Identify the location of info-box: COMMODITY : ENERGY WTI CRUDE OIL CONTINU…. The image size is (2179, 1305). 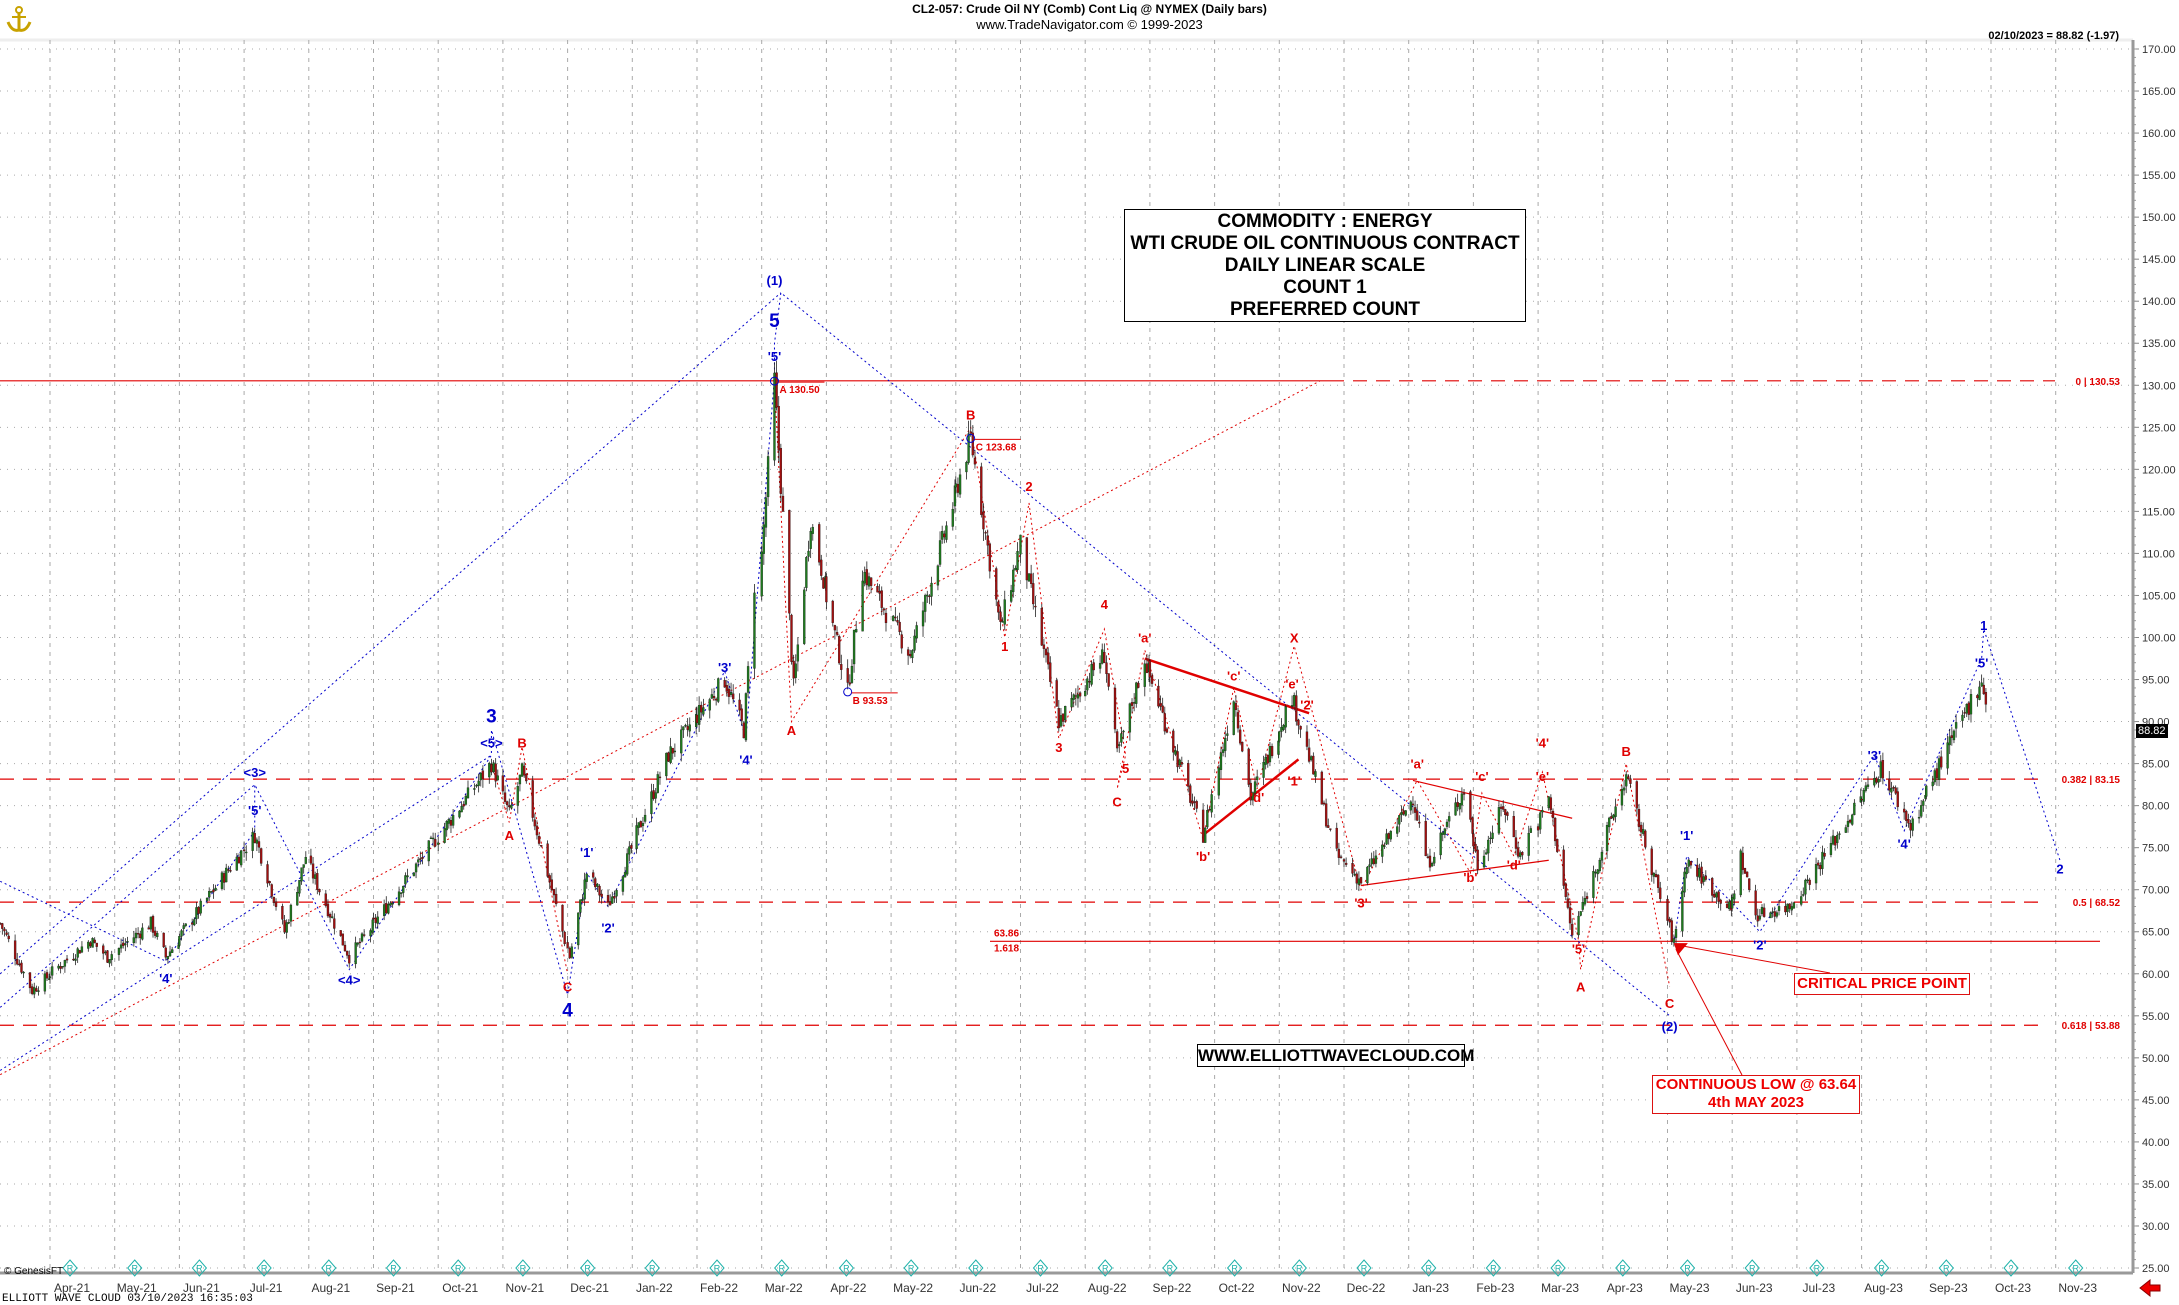
(1325, 265).